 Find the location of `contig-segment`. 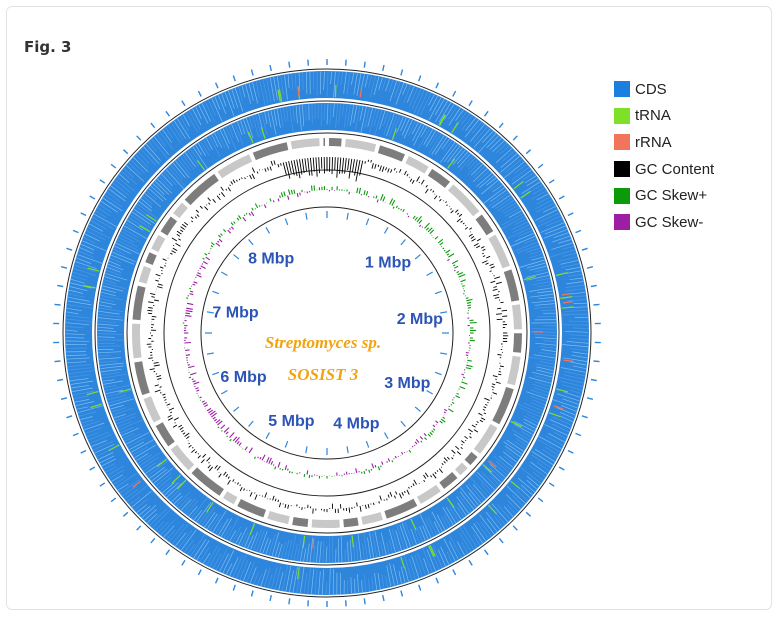

contig-segment is located at coordinates (305, 144).